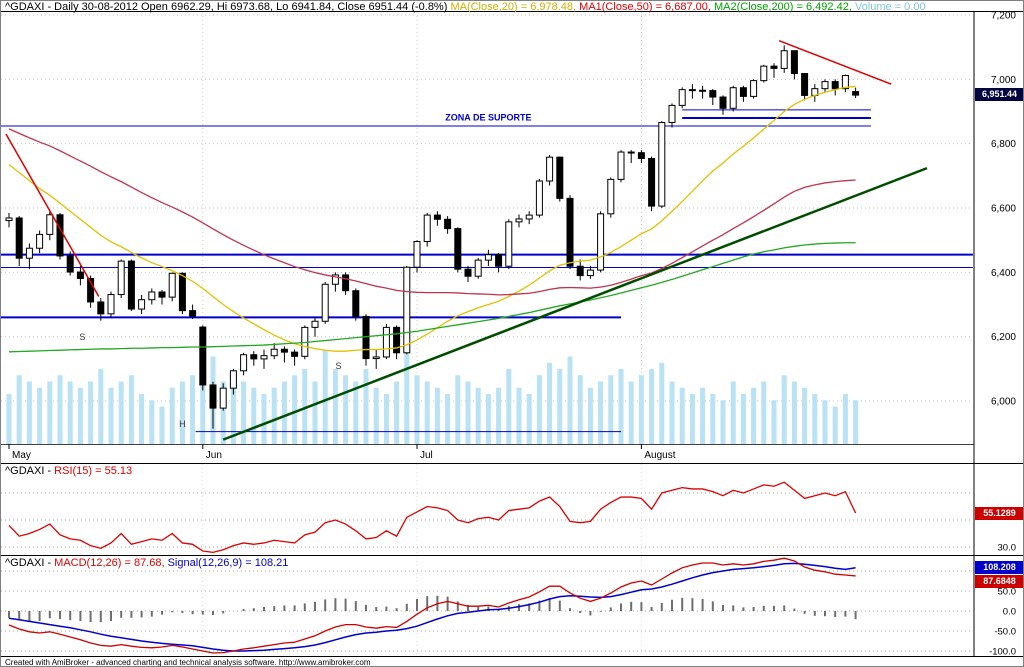 This screenshot has width=1024, height=667. What do you see at coordinates (999, 94) in the screenshot?
I see `last-price-badge: 6,951.44` at bounding box center [999, 94].